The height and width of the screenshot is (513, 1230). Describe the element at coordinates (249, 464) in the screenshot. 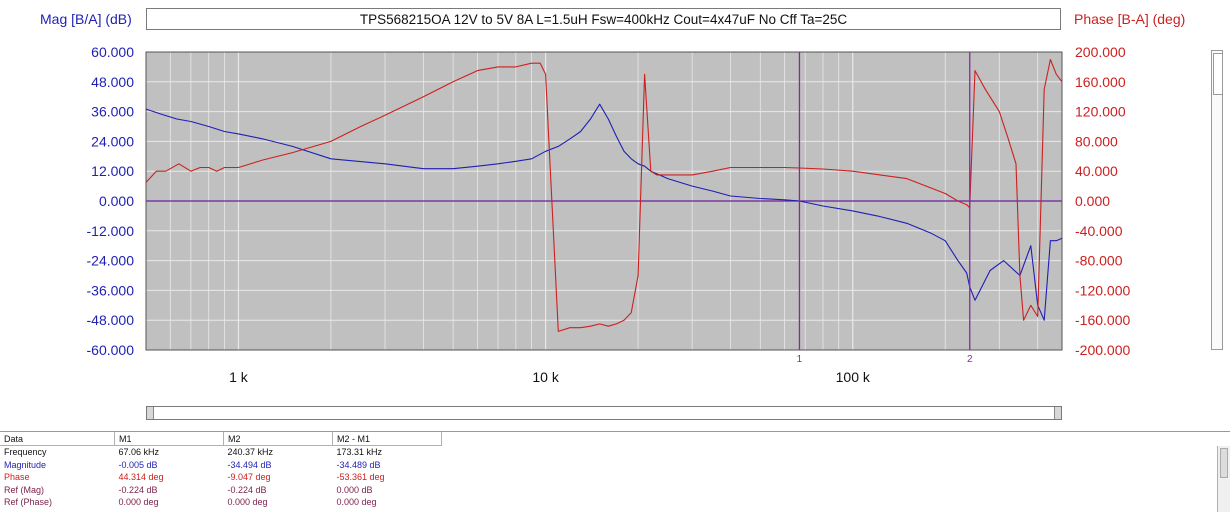

I see `table-cell: -34.494 dB` at that location.